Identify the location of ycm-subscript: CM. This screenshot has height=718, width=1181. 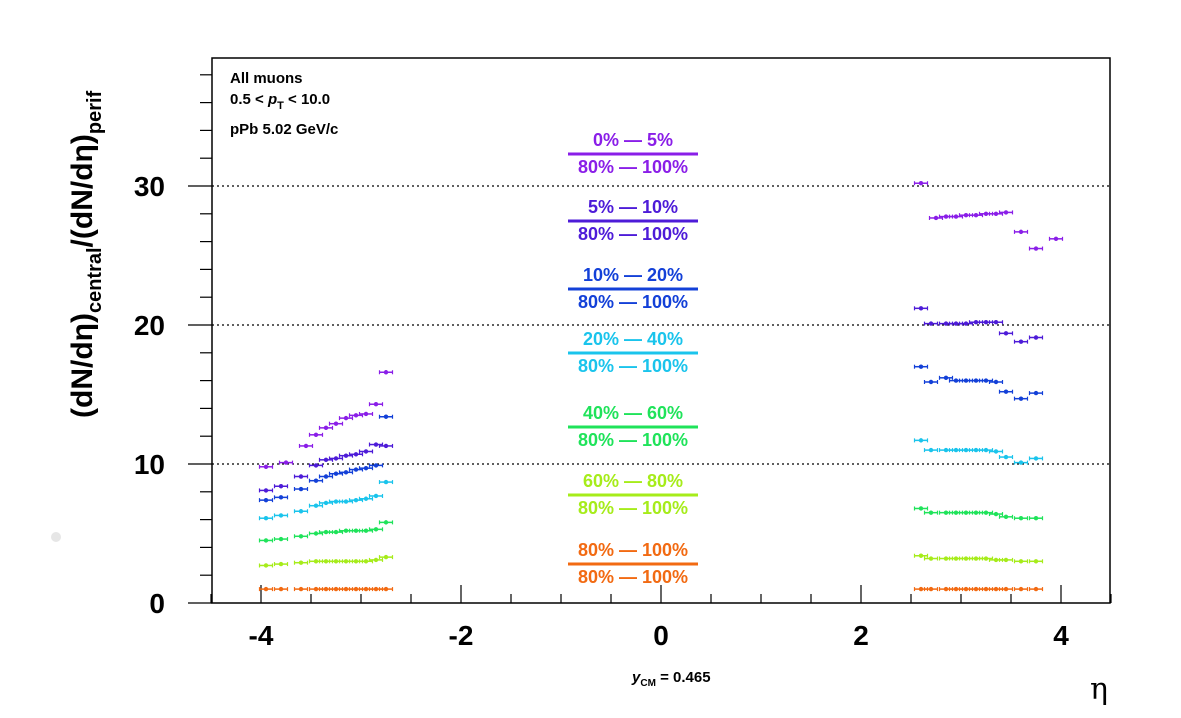
(648, 683).